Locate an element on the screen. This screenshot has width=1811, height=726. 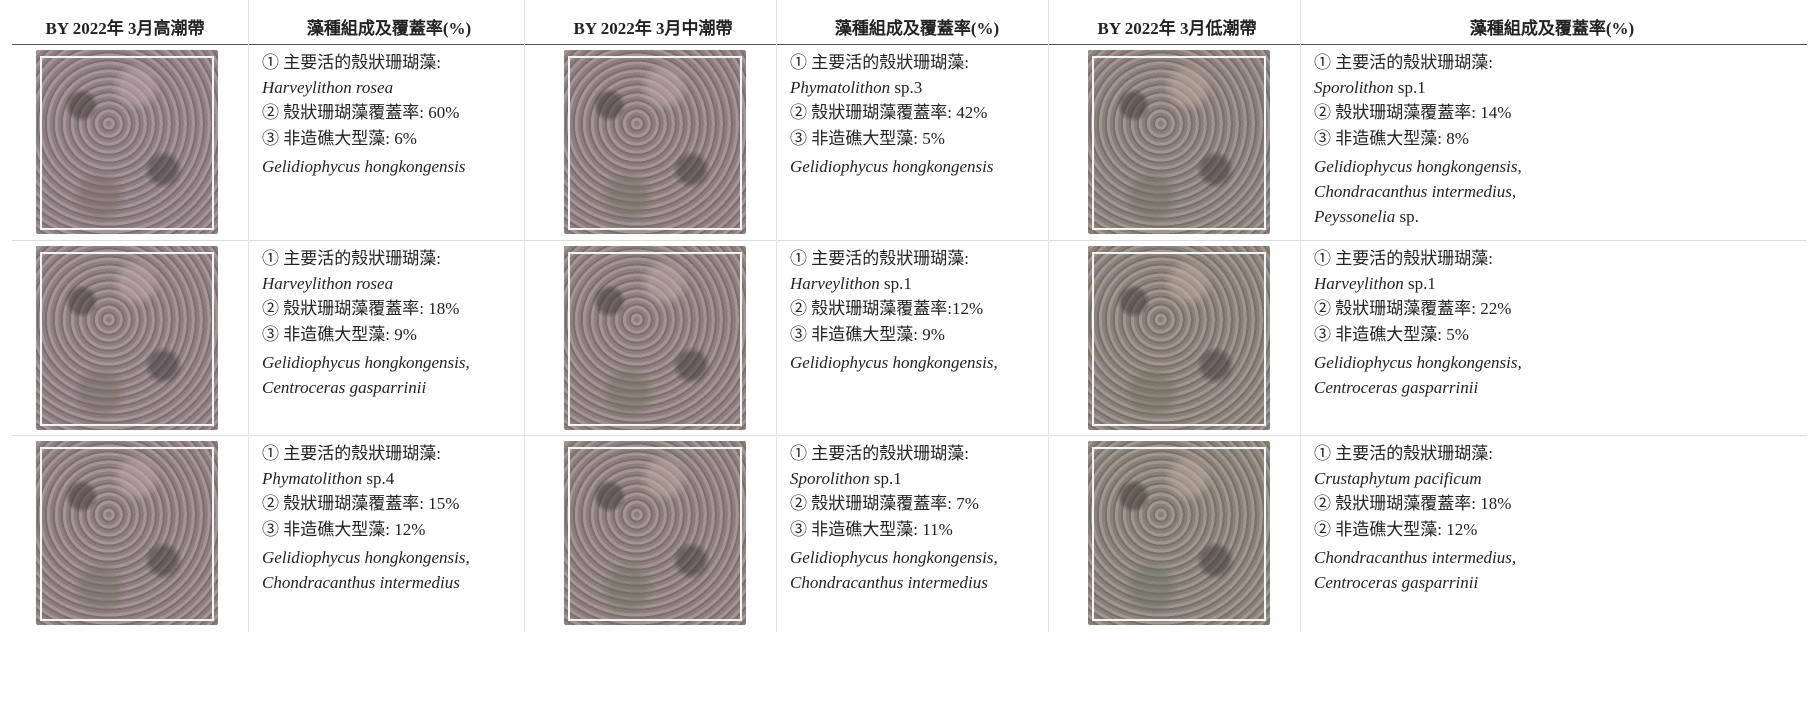
coverage: ② 殼狀珊瑚藻覆蓋率: 14% is located at coordinates (1413, 112).